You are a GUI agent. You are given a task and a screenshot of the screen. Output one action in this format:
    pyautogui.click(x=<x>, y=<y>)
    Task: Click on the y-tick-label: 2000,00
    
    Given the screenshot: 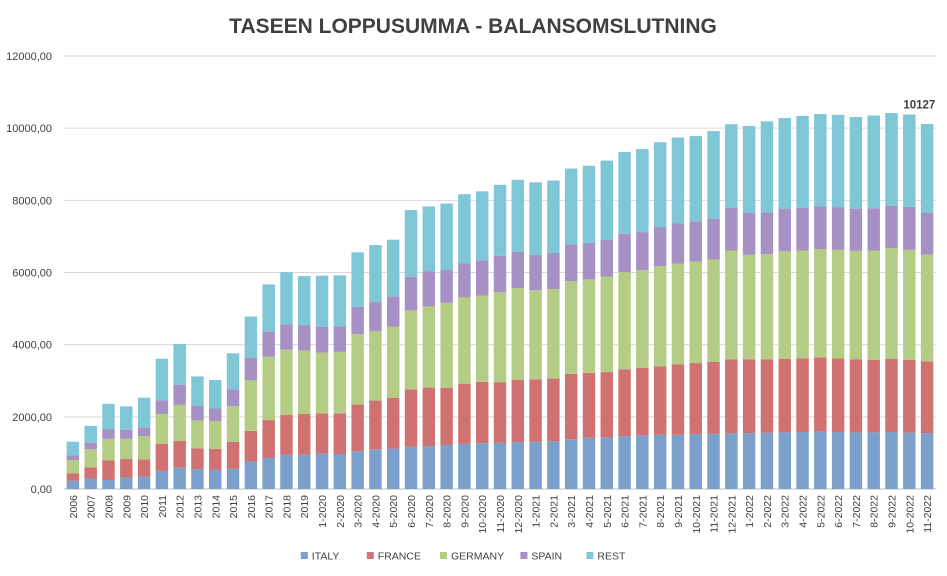 What is the action you would take?
    pyautogui.click(x=32, y=418)
    